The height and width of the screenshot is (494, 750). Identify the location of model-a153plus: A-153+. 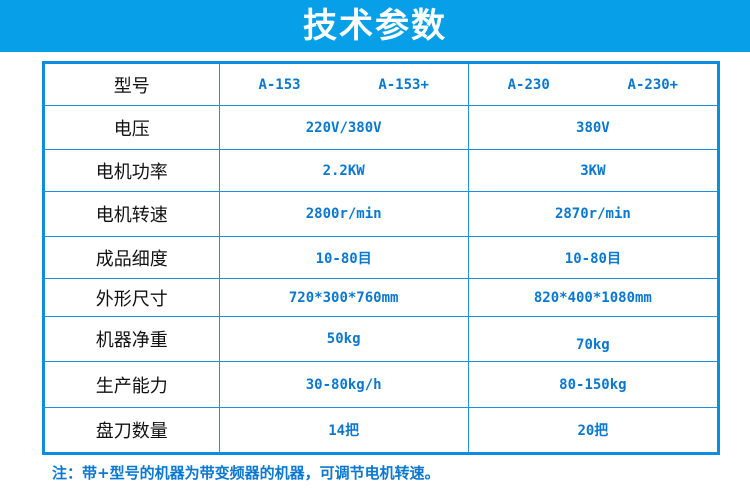
(403, 84).